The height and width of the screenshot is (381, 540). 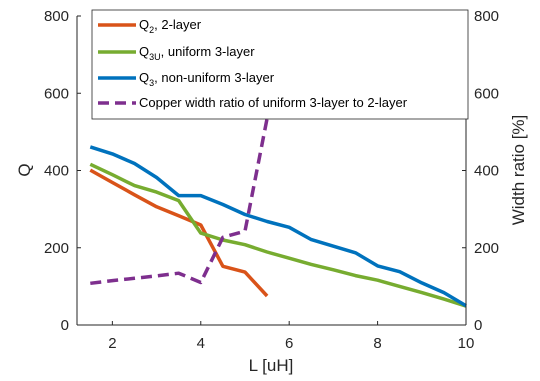 I want to click on y-axis-label: Q, so click(x=24, y=169).